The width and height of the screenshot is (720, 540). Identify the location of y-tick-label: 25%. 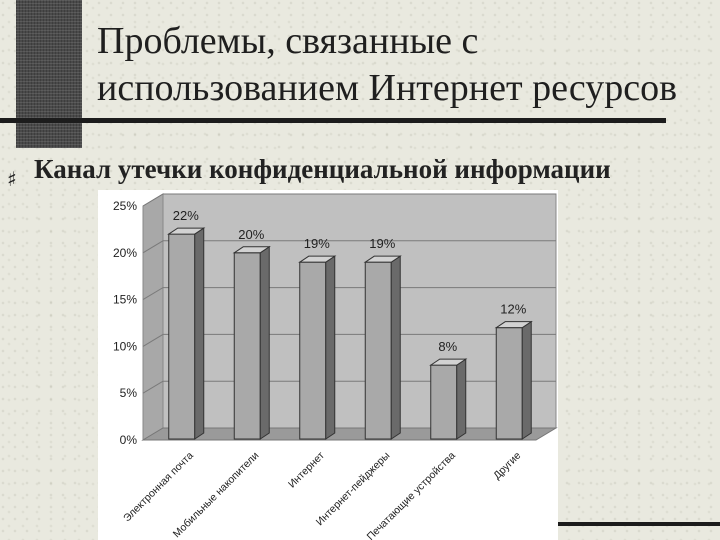
(125, 206).